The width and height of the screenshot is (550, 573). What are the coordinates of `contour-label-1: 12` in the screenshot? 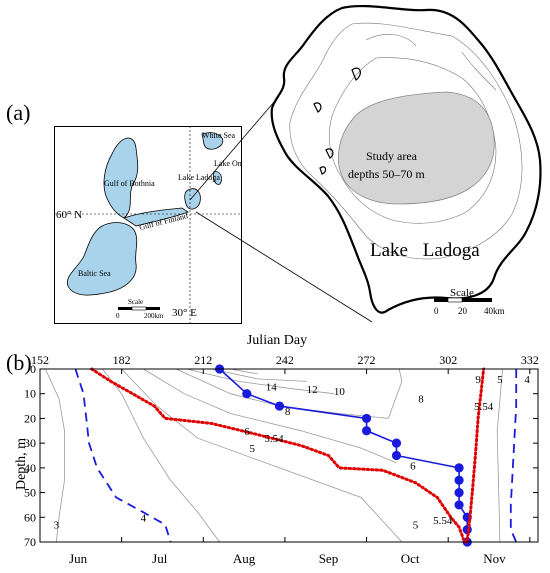 It's located at (312, 390).